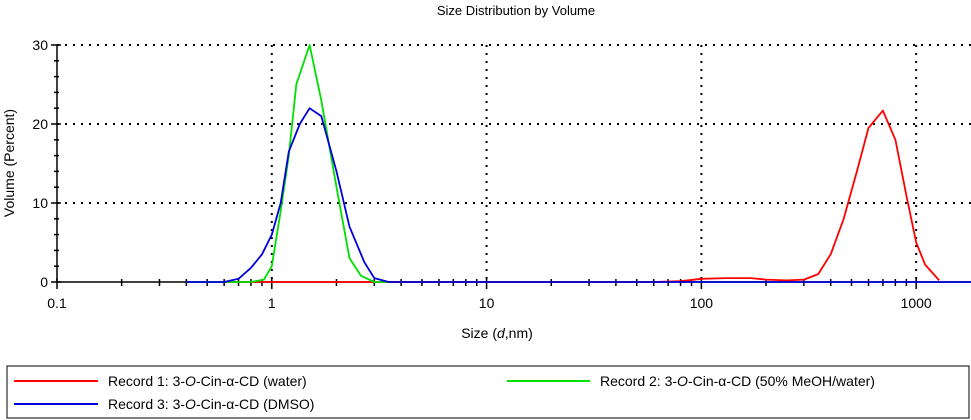  I want to click on x-tick-label: 1000, so click(916, 303).